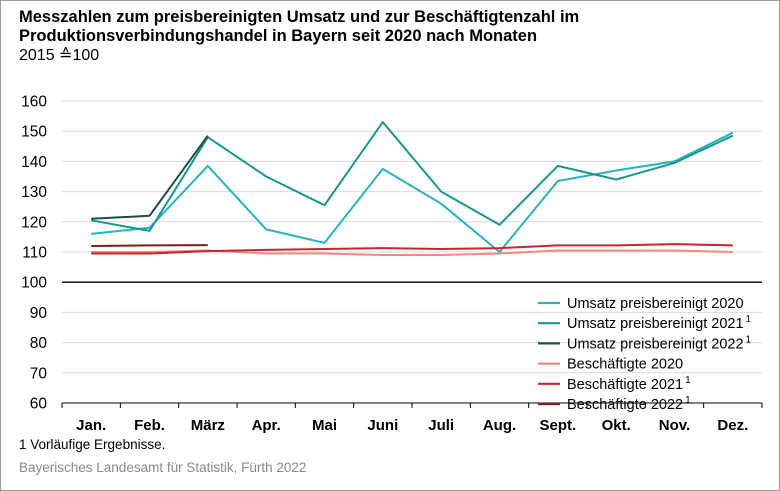  I want to click on y-tick-label-120: 120, so click(34, 222).